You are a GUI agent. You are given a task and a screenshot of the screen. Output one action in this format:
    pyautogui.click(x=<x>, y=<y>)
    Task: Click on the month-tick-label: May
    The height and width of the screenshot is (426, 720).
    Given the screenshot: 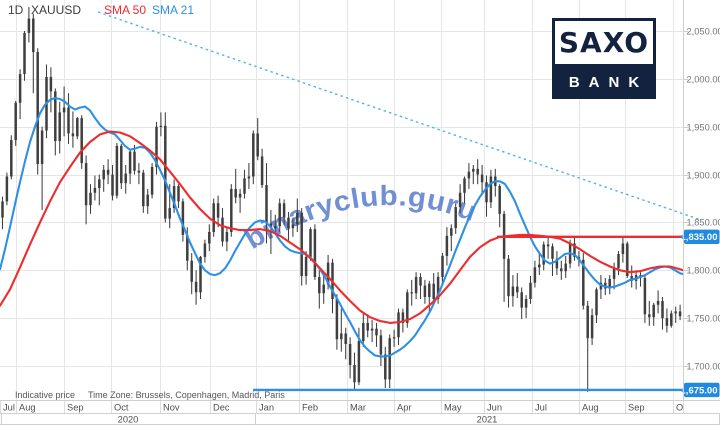 What is the action you would take?
    pyautogui.click(x=453, y=408)
    